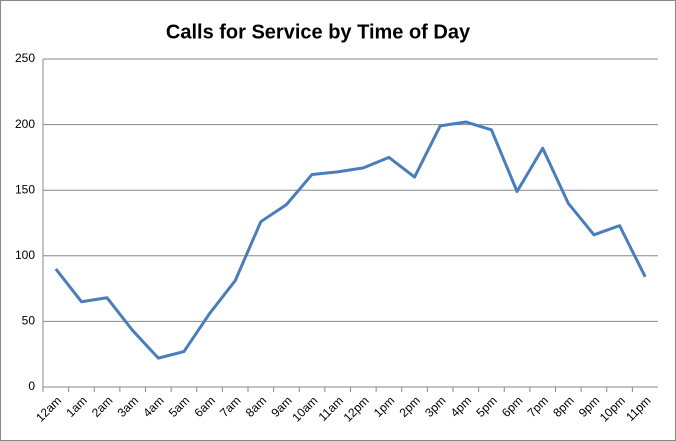  What do you see at coordinates (25, 124) in the screenshot?
I see `y-tick-label: 200` at bounding box center [25, 124].